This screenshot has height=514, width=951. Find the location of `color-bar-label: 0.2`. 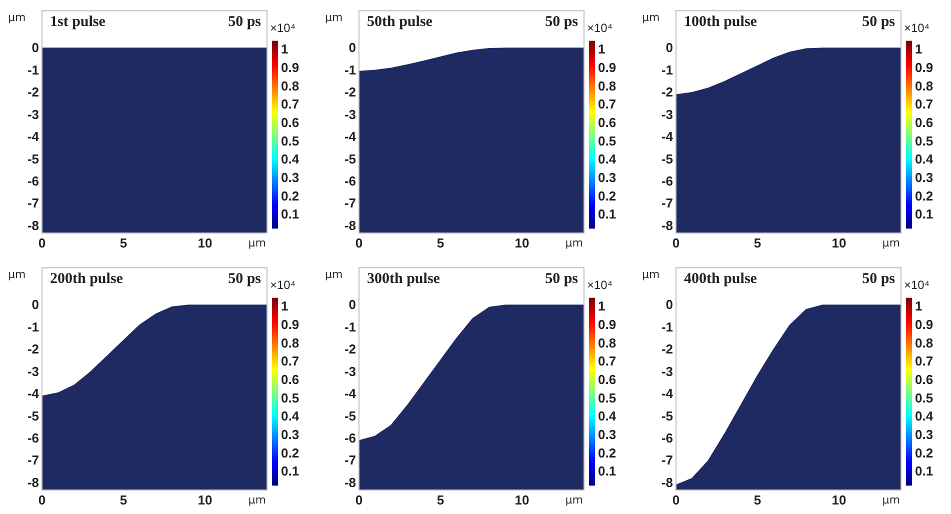

color-bar-label: 0.2 is located at coordinates (290, 196).